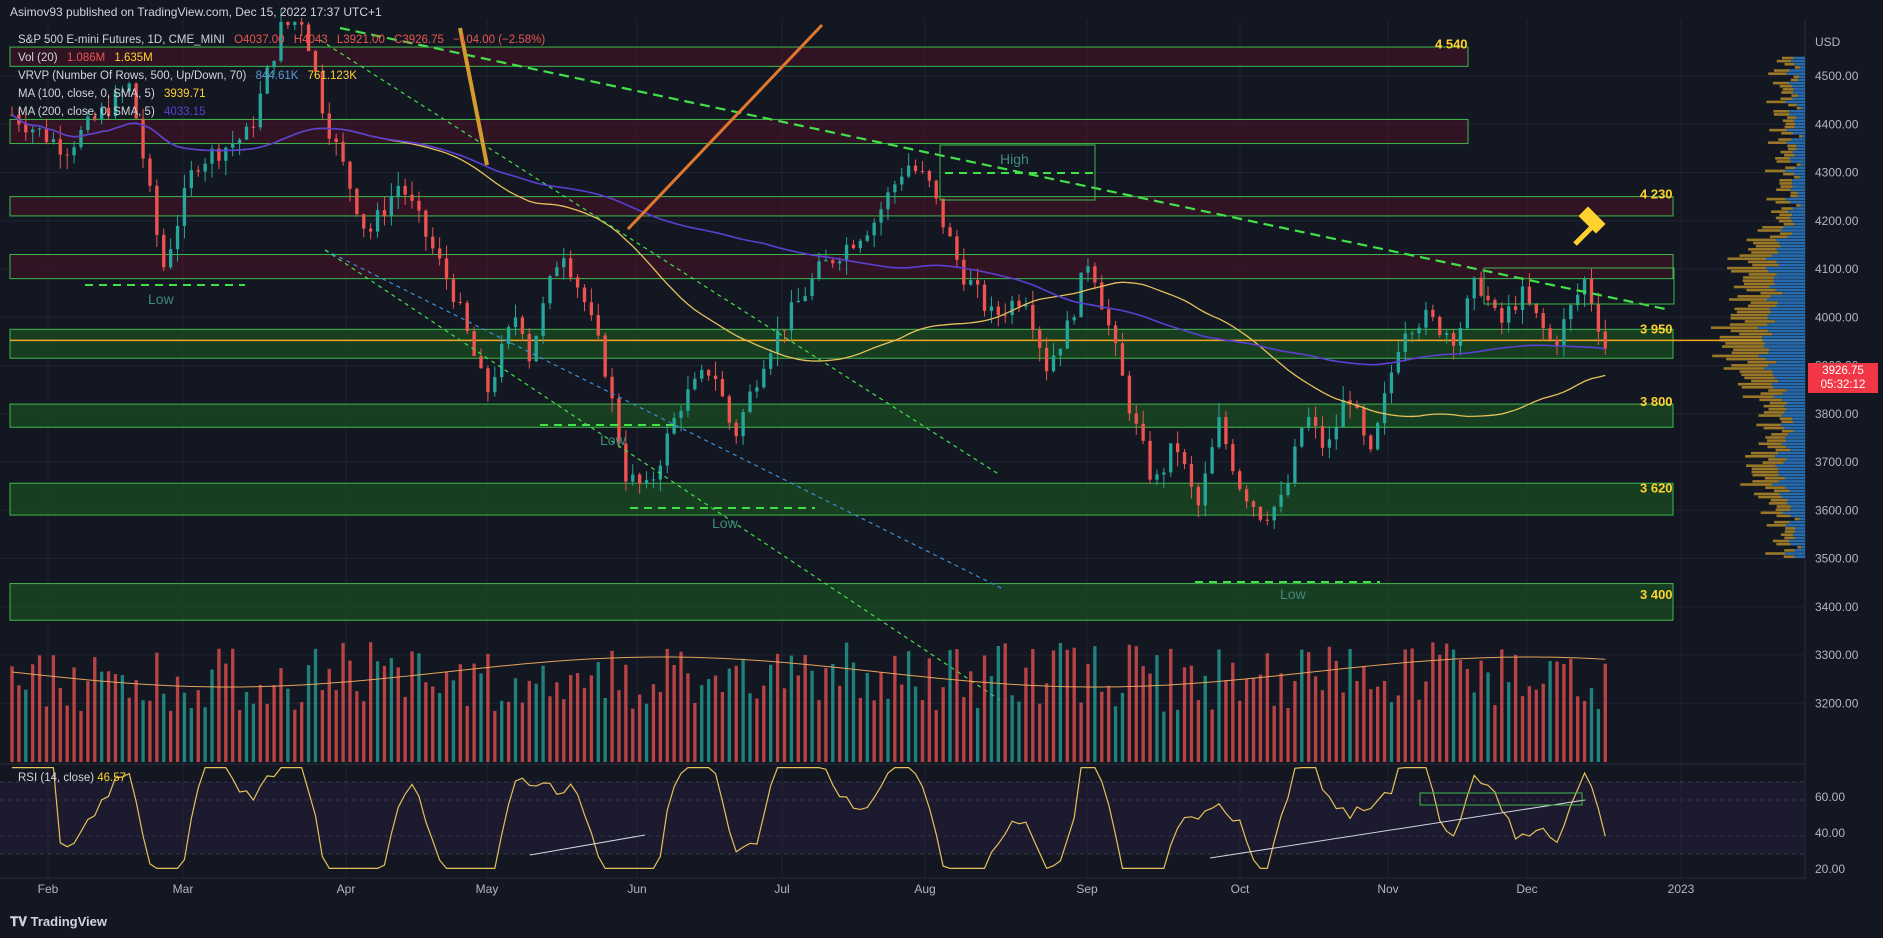 This screenshot has height=938, width=1883. I want to click on zone-label: Low, so click(725, 523).